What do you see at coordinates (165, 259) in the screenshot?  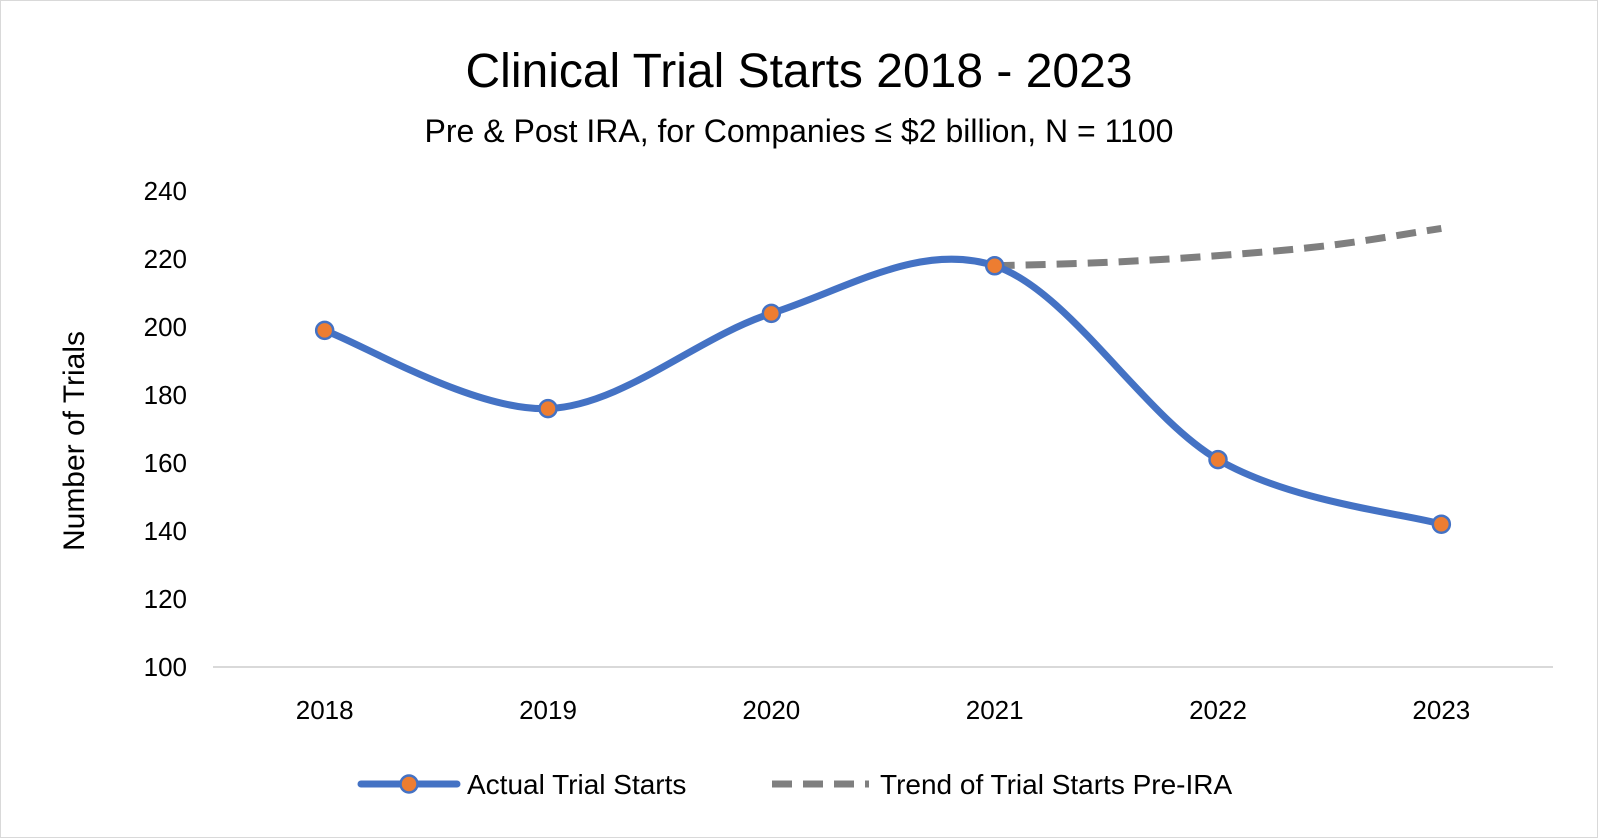 I see `y-tick-label: 220` at bounding box center [165, 259].